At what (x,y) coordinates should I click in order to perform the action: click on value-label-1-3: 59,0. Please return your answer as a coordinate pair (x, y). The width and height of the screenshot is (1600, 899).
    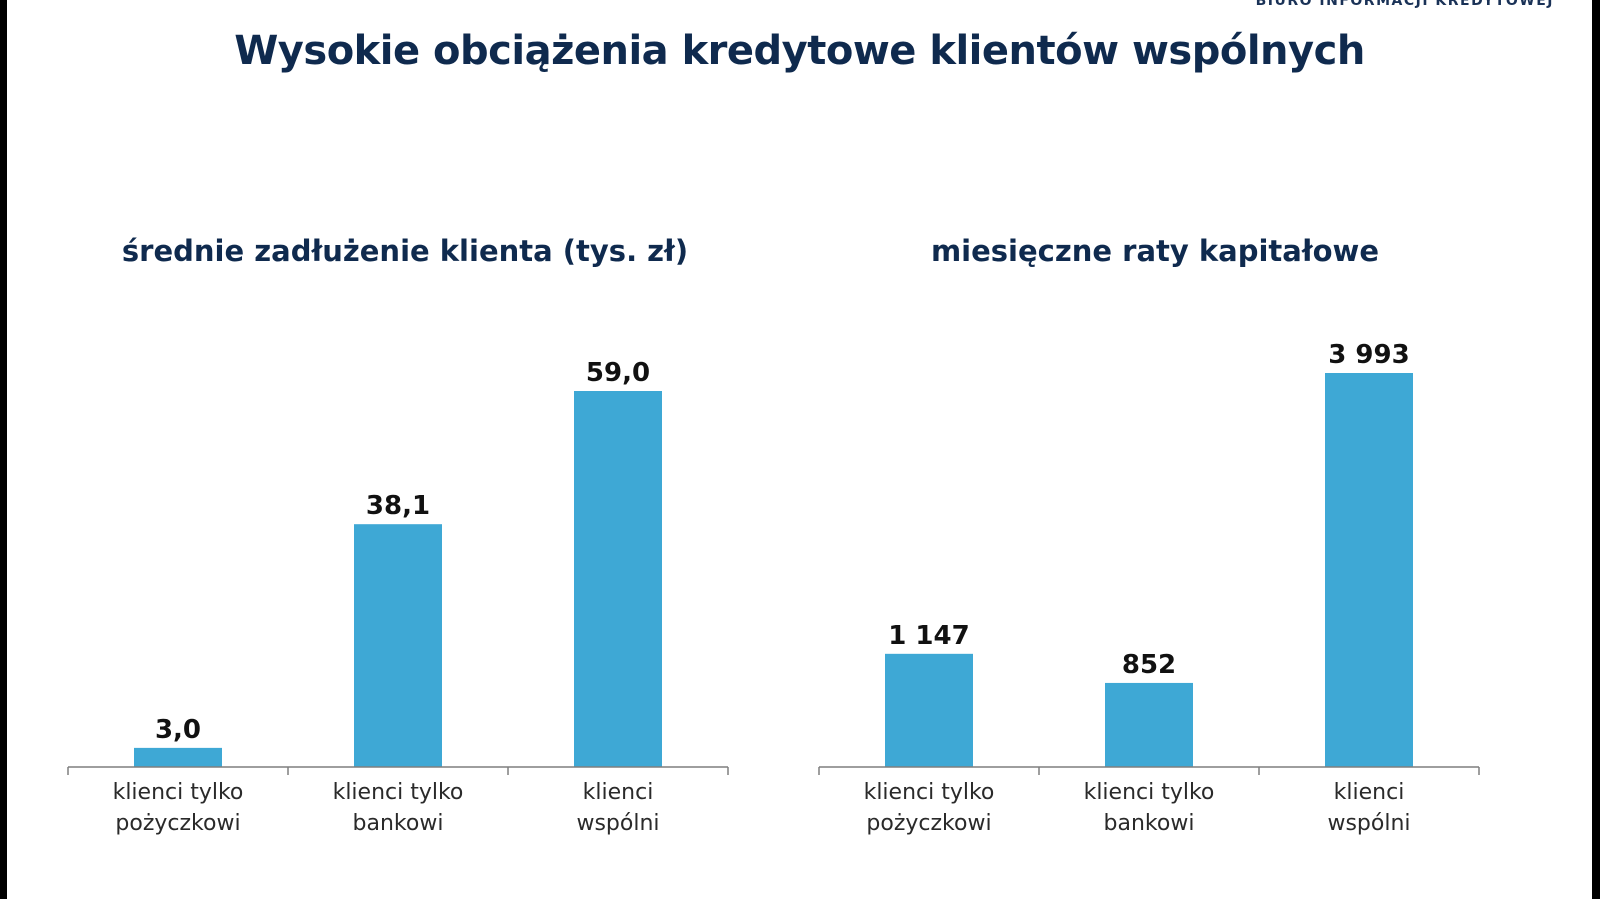
    Looking at the image, I should click on (618, 373).